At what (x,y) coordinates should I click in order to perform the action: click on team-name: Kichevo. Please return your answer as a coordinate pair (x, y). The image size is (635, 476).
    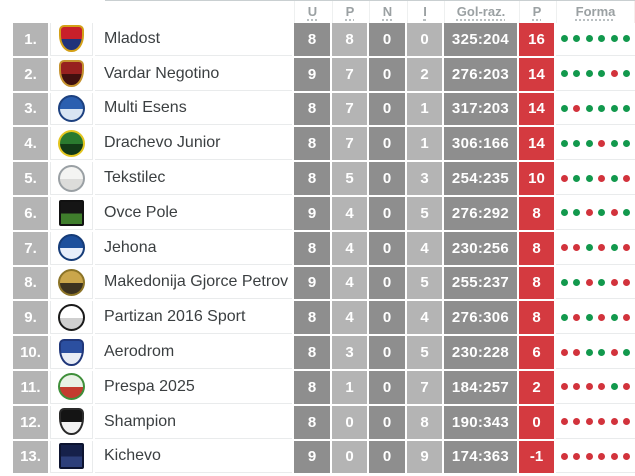
    Looking at the image, I should click on (193, 457).